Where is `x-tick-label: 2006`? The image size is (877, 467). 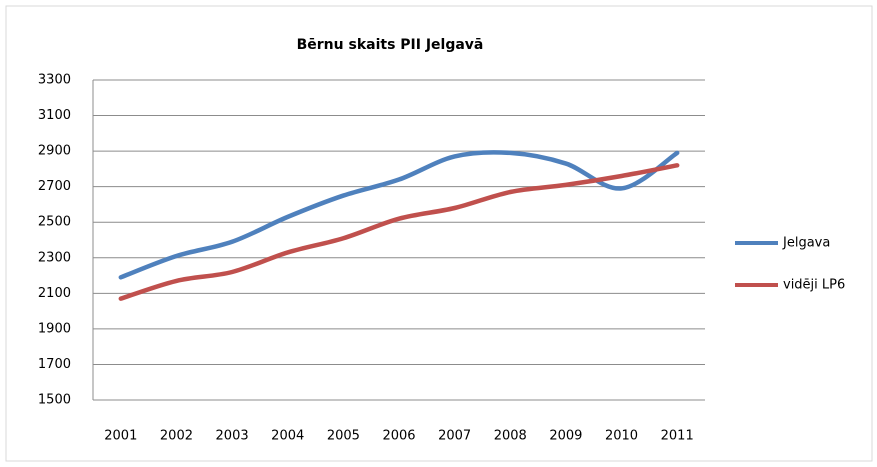 x-tick-label: 2006 is located at coordinates (398, 436).